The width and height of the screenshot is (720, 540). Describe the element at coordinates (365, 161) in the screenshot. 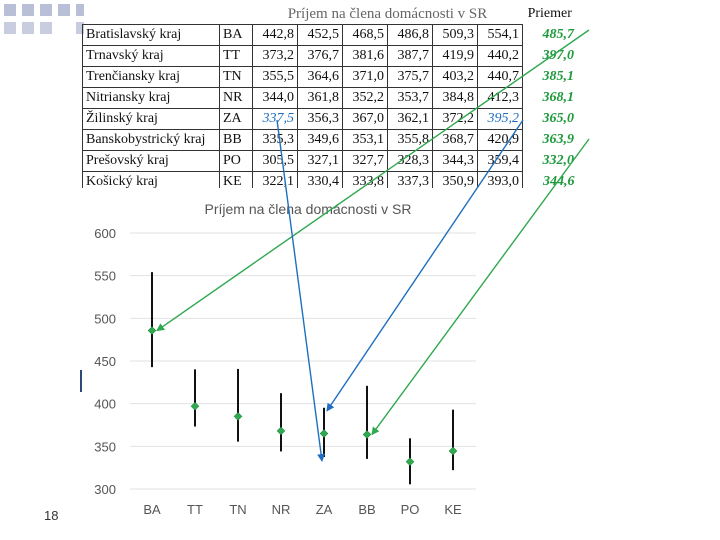

I see `value-cell: 327,7` at that location.